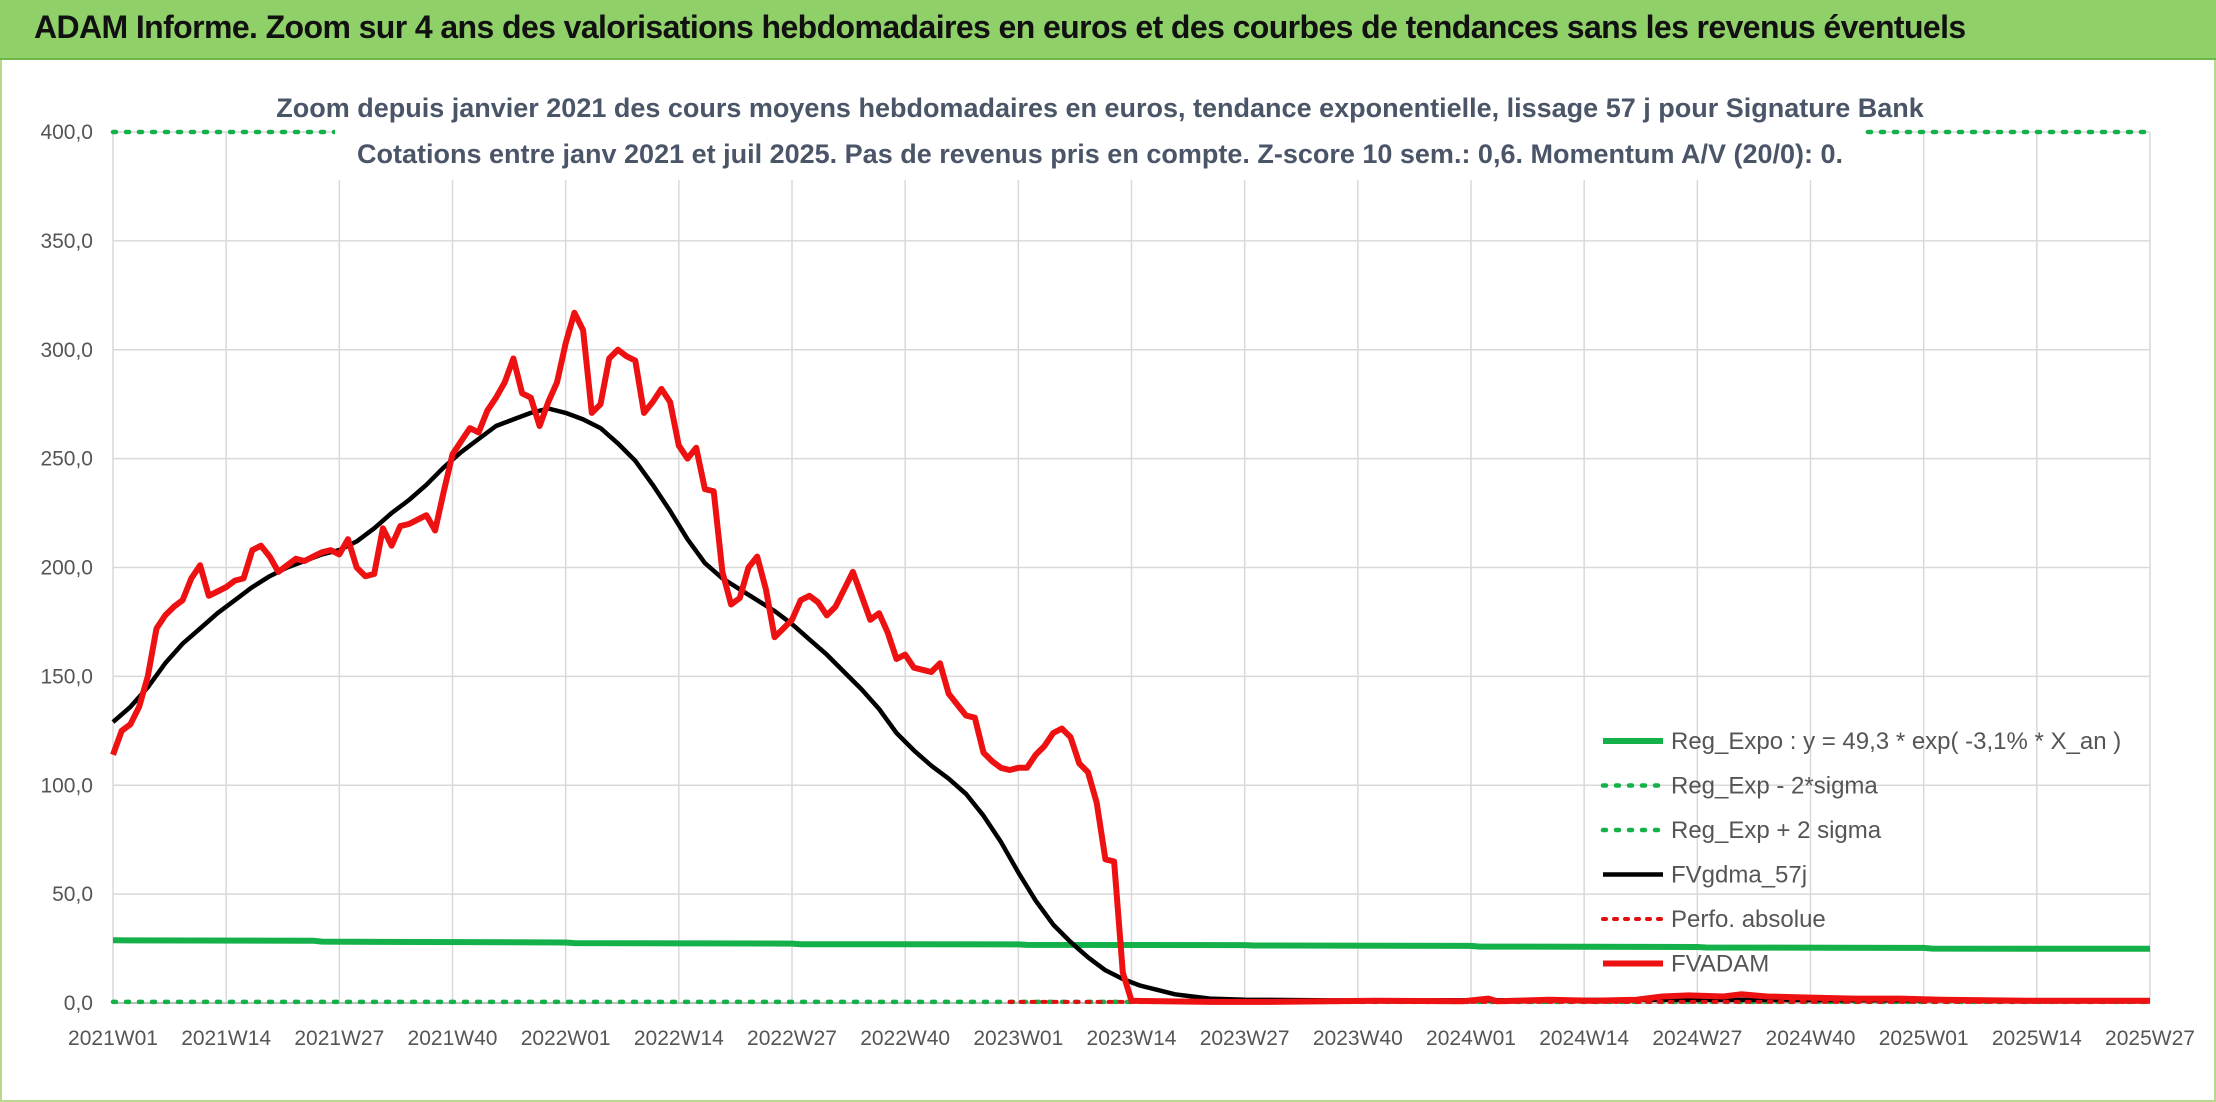 The width and height of the screenshot is (2216, 1102). I want to click on y-tick-label: 150,0, so click(66, 676).